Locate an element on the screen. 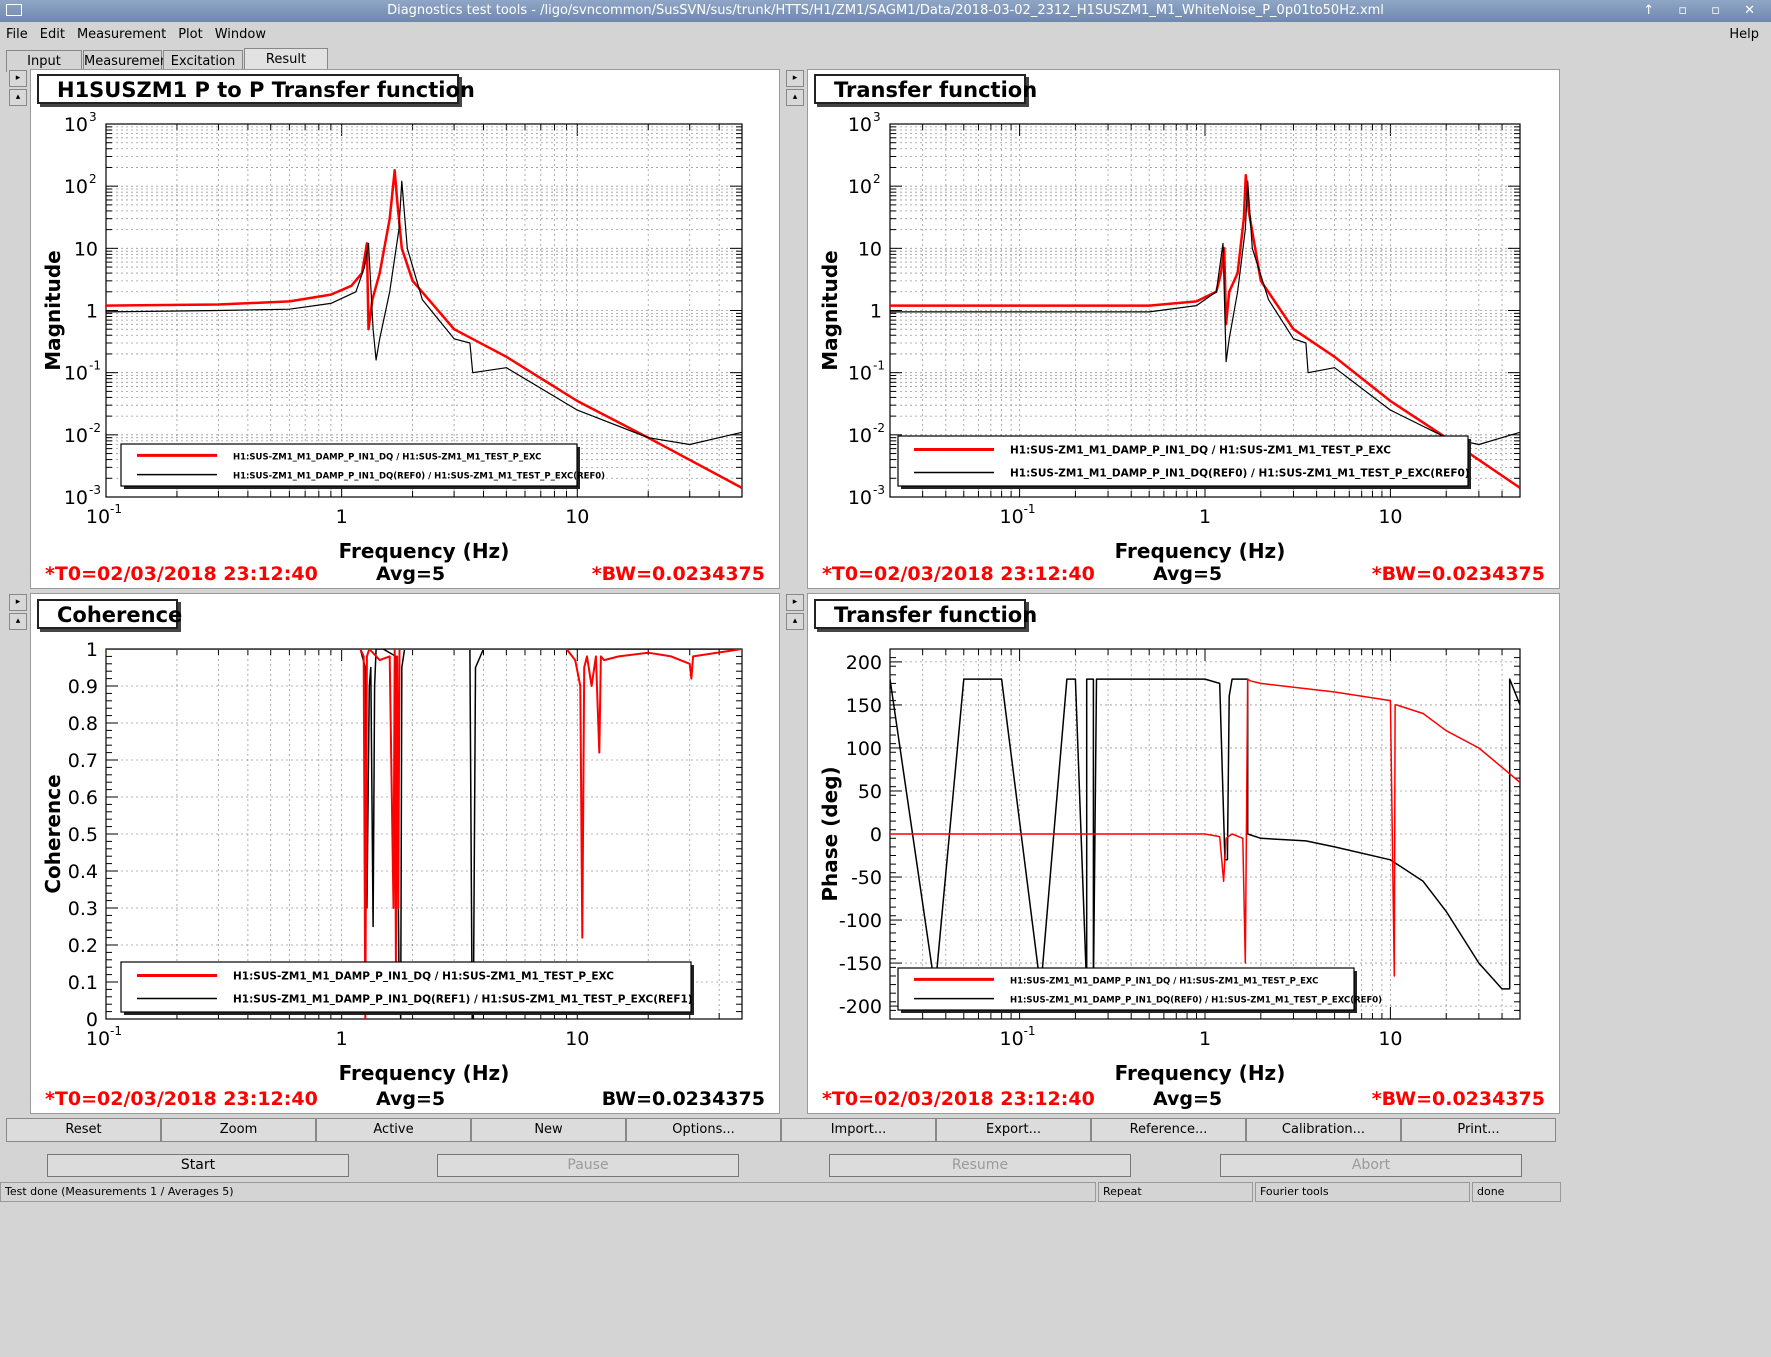 This screenshot has height=1357, width=1771. y-tick-exponent: -2 is located at coordinates (95, 428).